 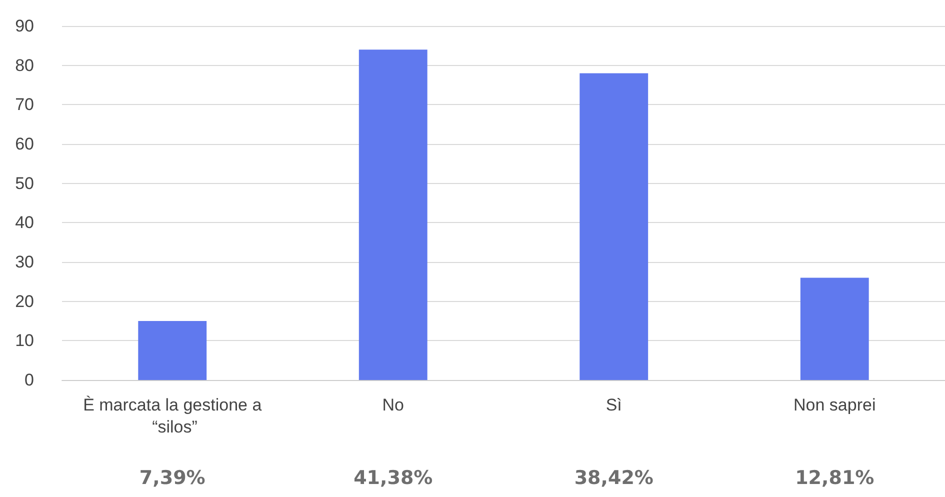 I want to click on text: 41,38%, so click(x=393, y=478).